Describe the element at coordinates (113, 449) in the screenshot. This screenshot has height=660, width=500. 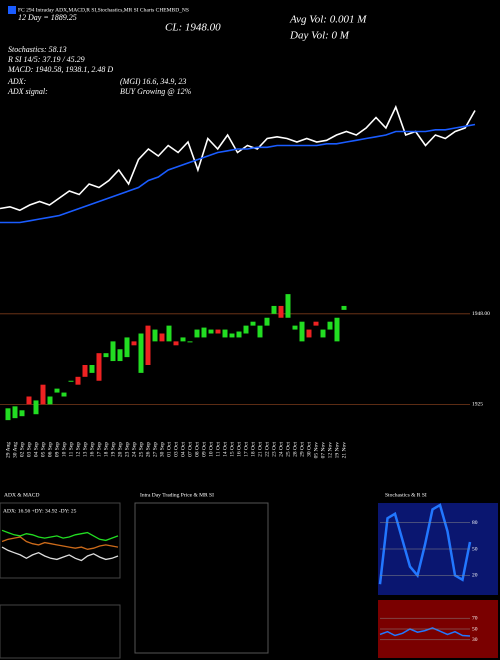
I see `x-tick-label: 19 Sep` at that location.